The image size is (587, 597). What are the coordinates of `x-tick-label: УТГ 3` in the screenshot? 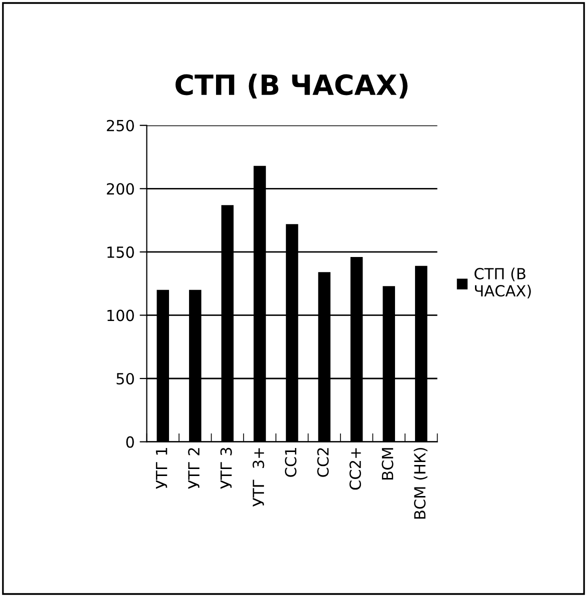 It's located at (226, 468).